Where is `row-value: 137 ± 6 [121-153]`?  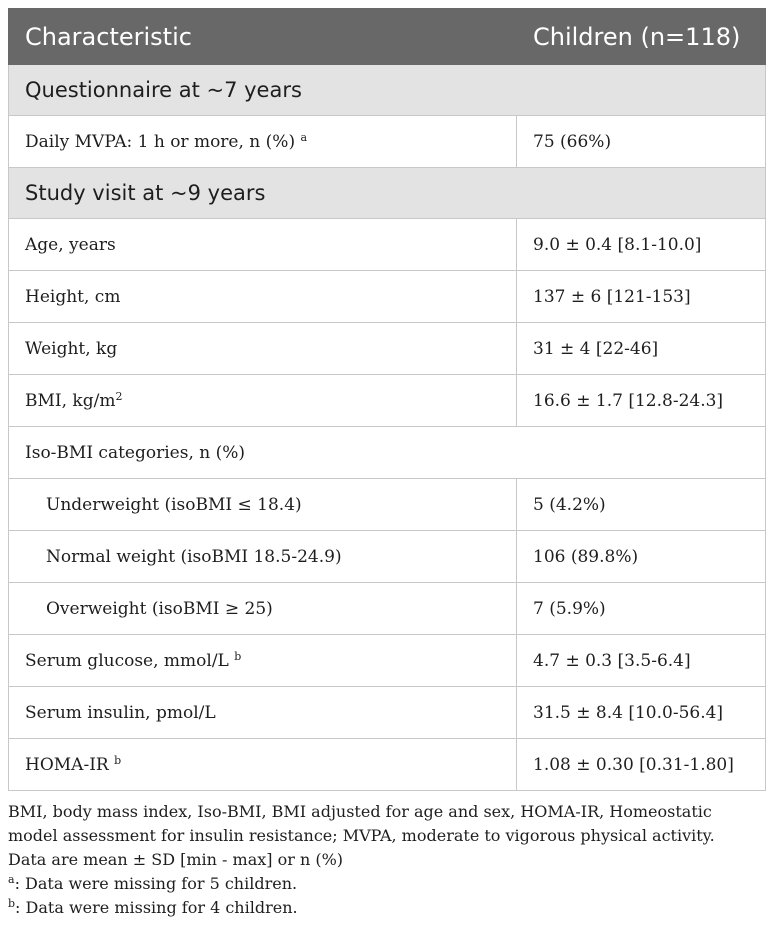 row-value: 137 ± 6 [121-153] is located at coordinates (641, 296).